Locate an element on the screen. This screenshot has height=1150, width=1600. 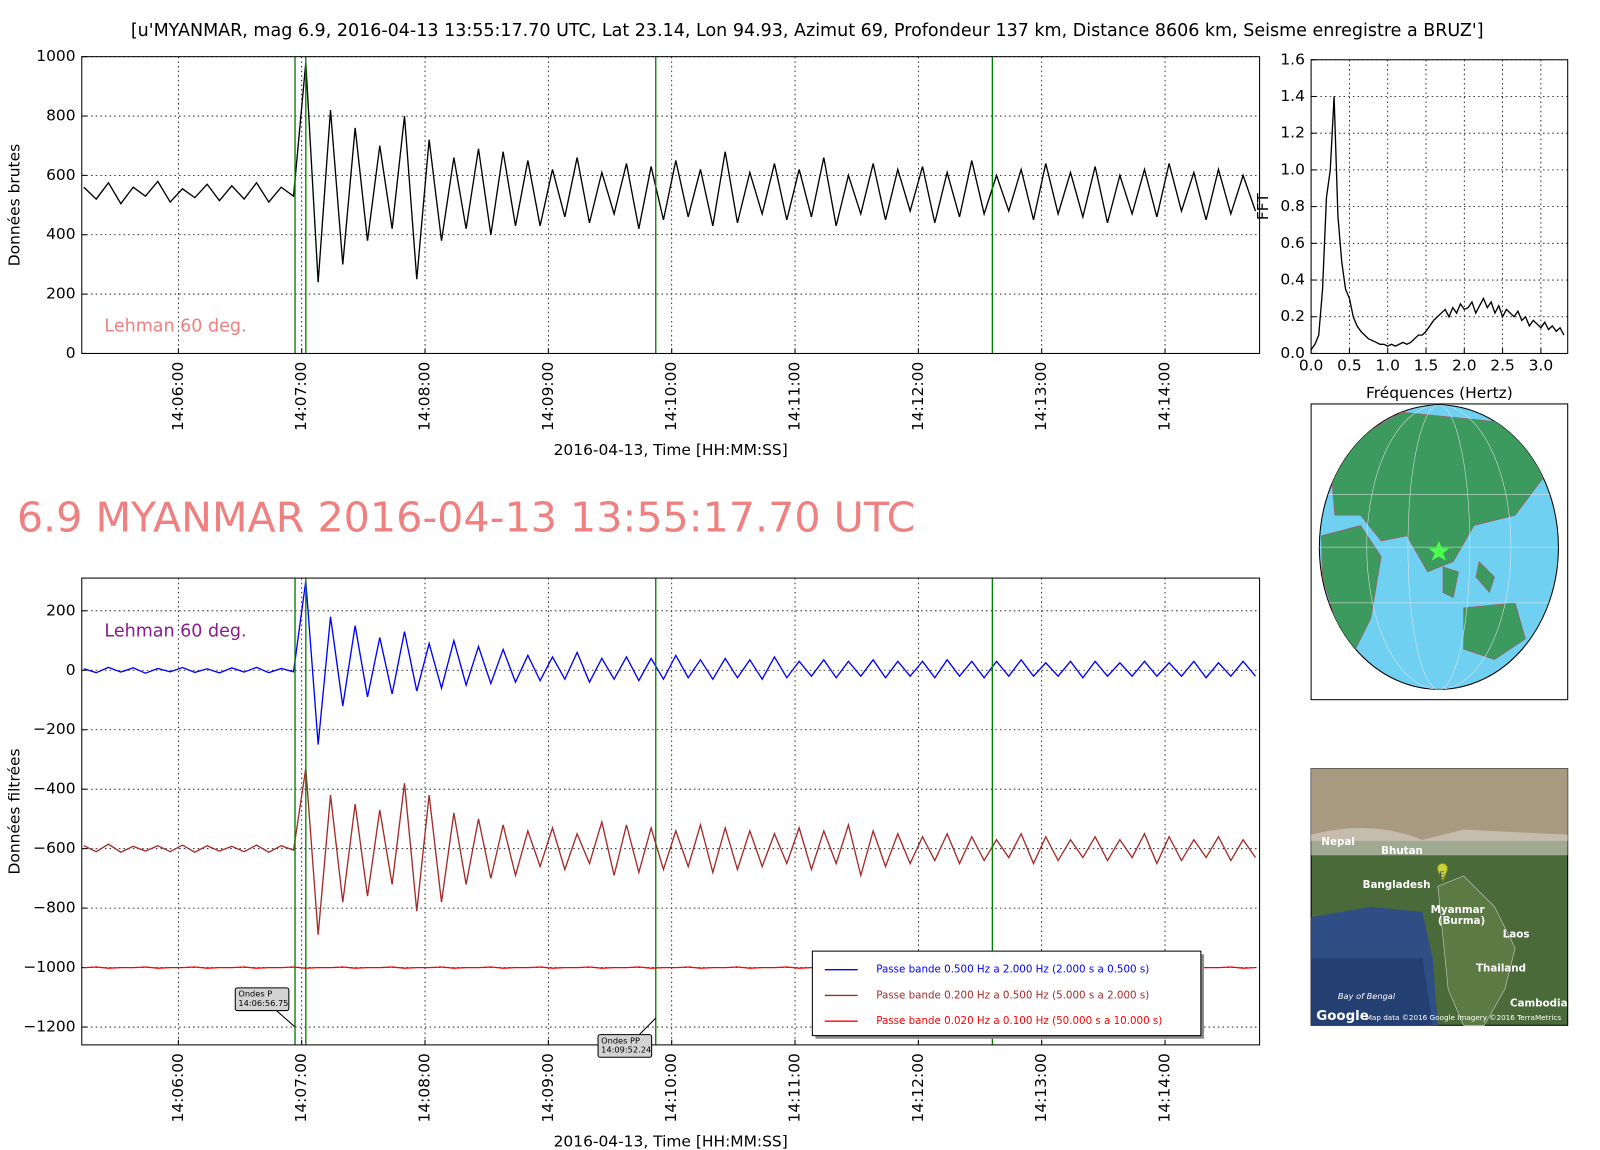
y-axis-label: Données brutes is located at coordinates (14, 205).